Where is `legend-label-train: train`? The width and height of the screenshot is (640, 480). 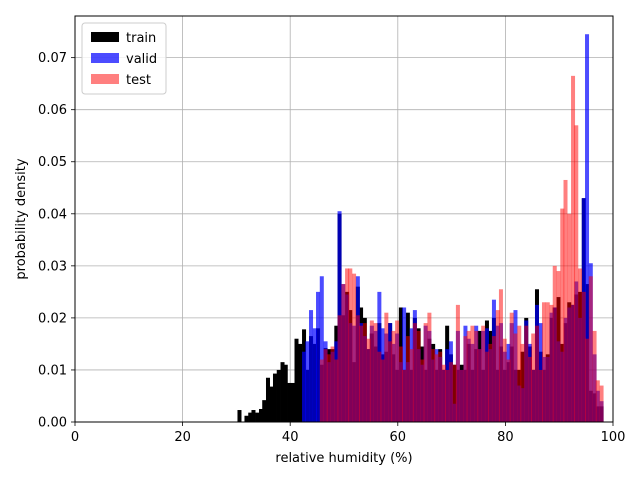
legend-label-train: train is located at coordinates (141, 38).